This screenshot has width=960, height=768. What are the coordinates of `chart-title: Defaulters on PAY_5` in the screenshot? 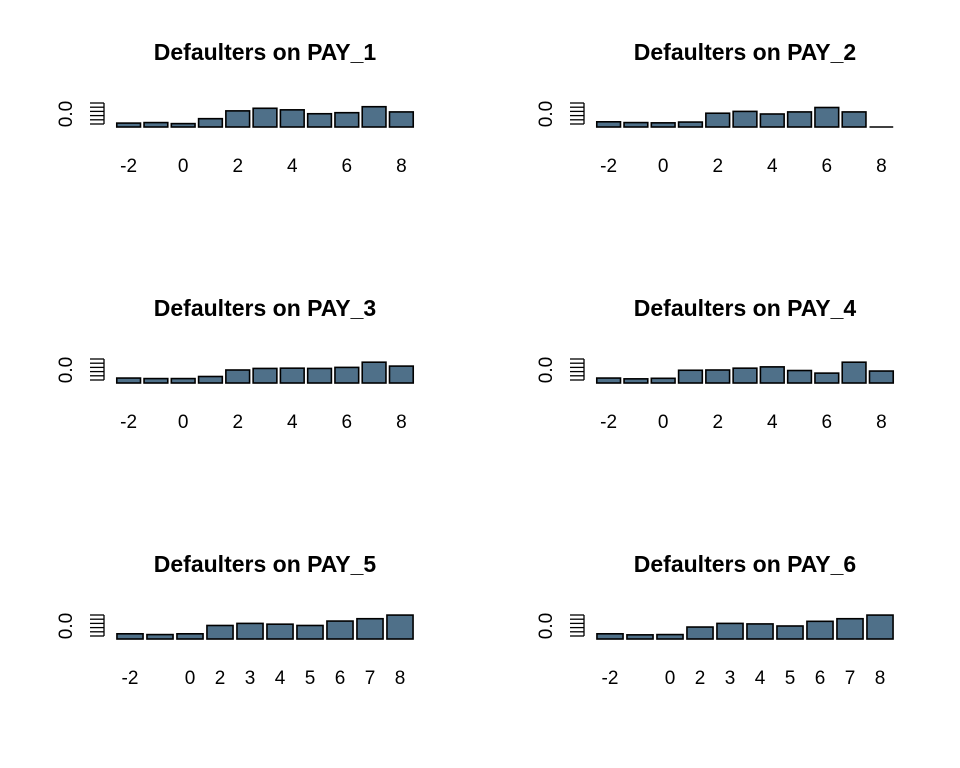 It's located at (265, 564).